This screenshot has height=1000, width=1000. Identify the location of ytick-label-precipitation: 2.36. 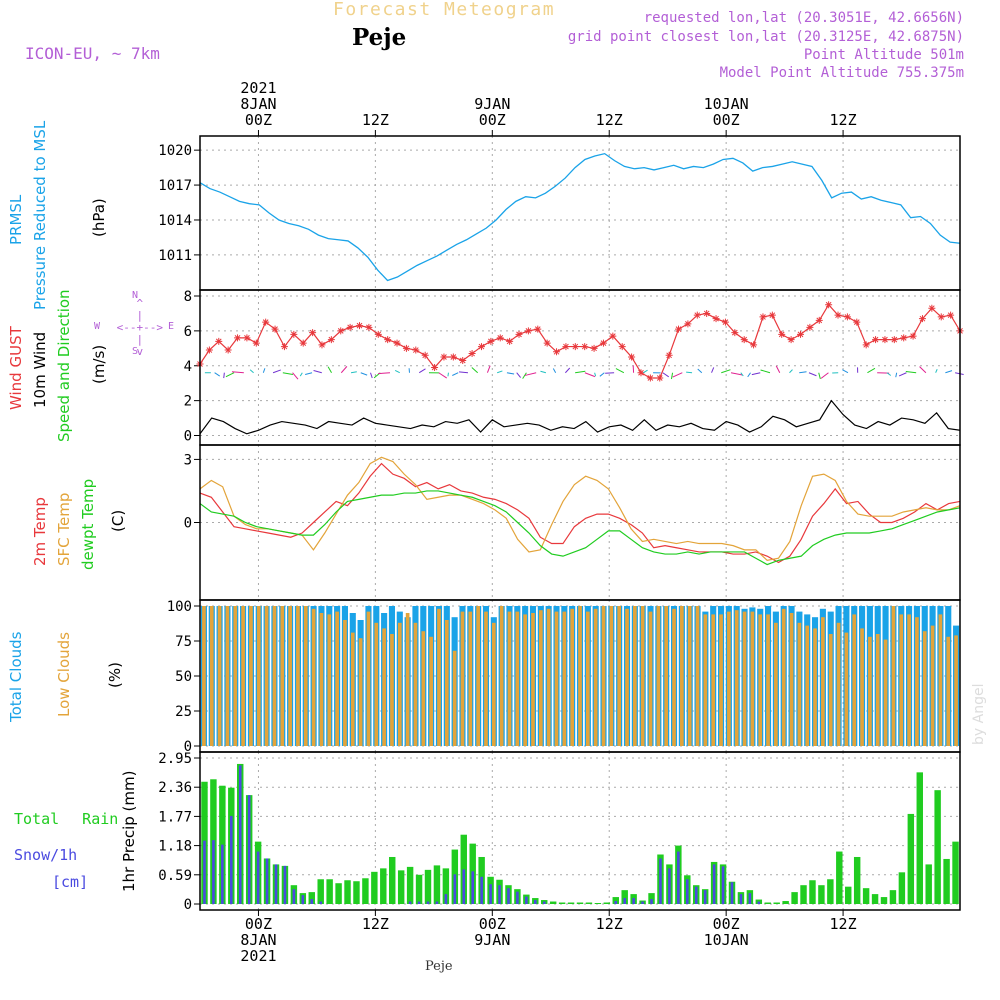
(175, 788).